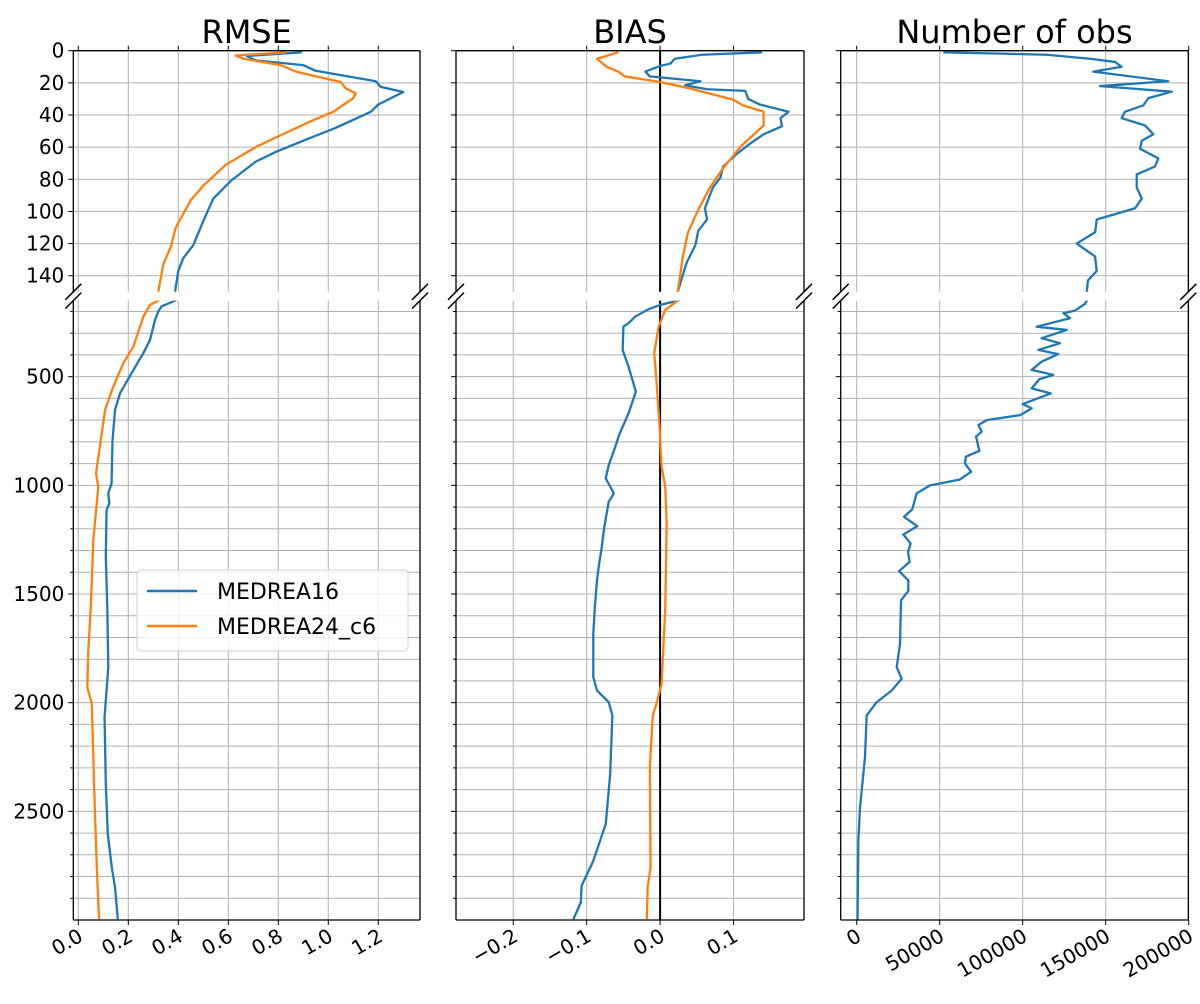  What do you see at coordinates (51, 115) in the screenshot?
I see `y-tick-label: 40` at bounding box center [51, 115].